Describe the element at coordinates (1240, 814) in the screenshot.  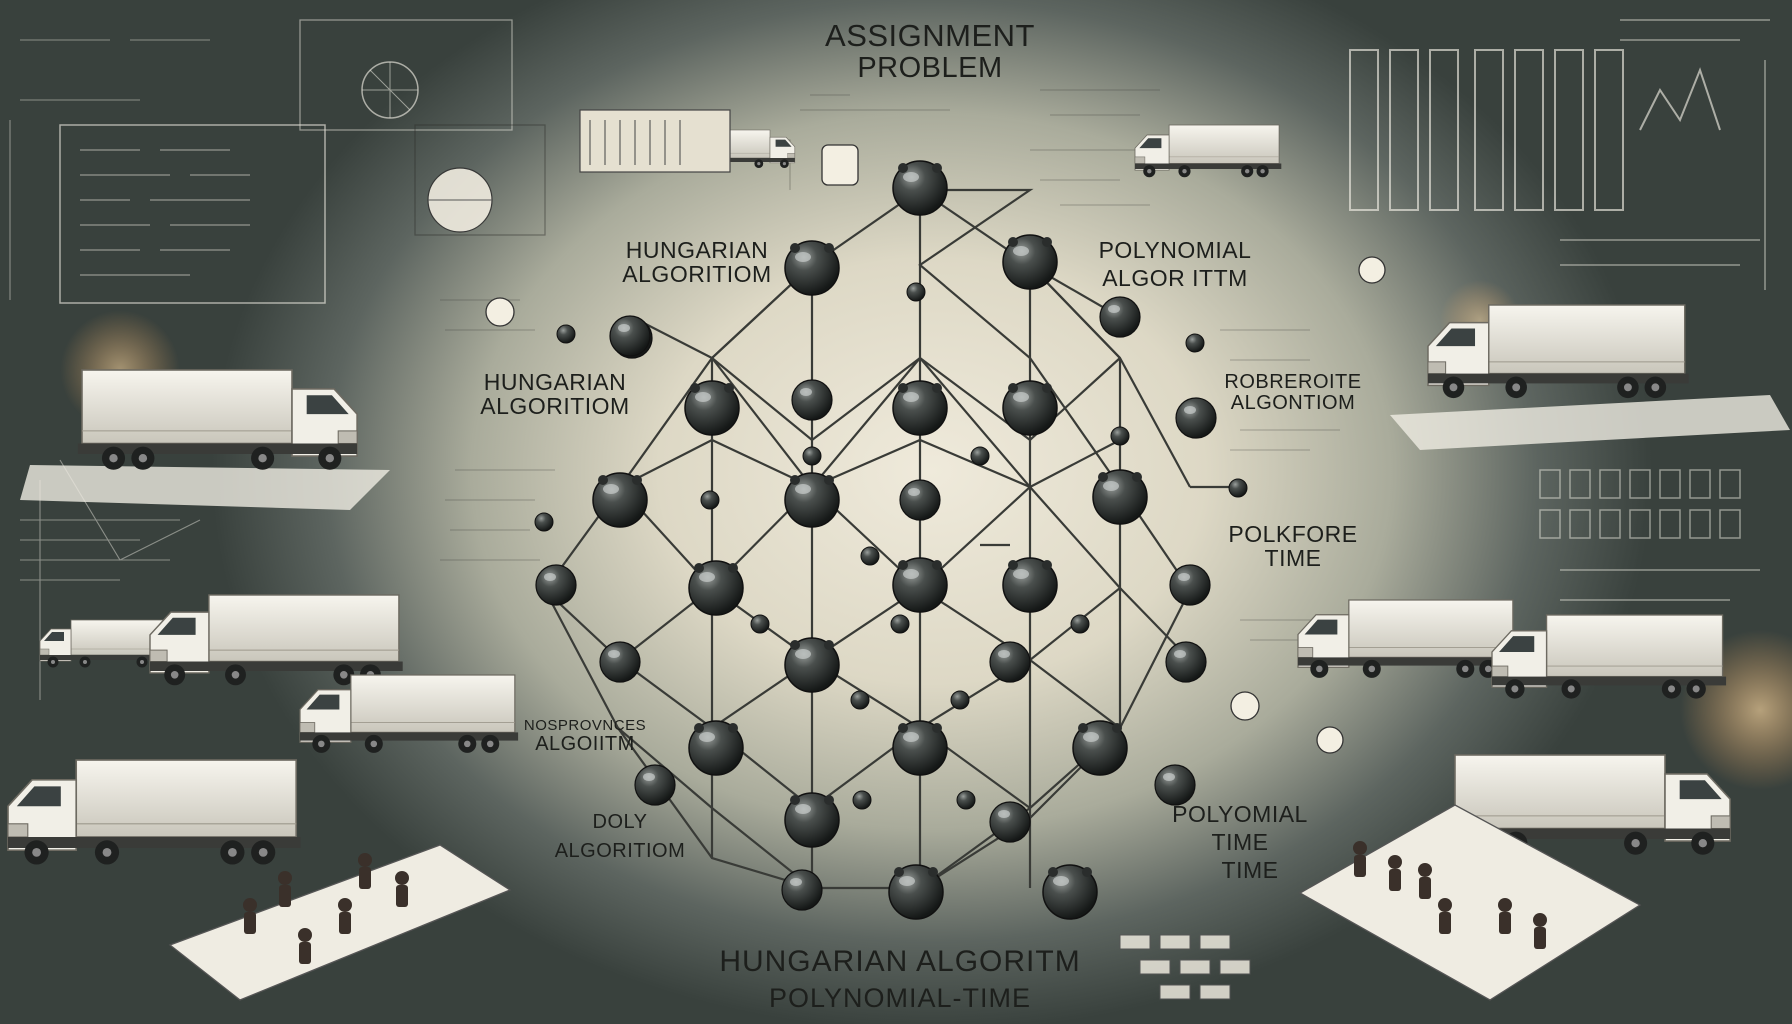
I see `label-line: POLYOMIAL` at that location.